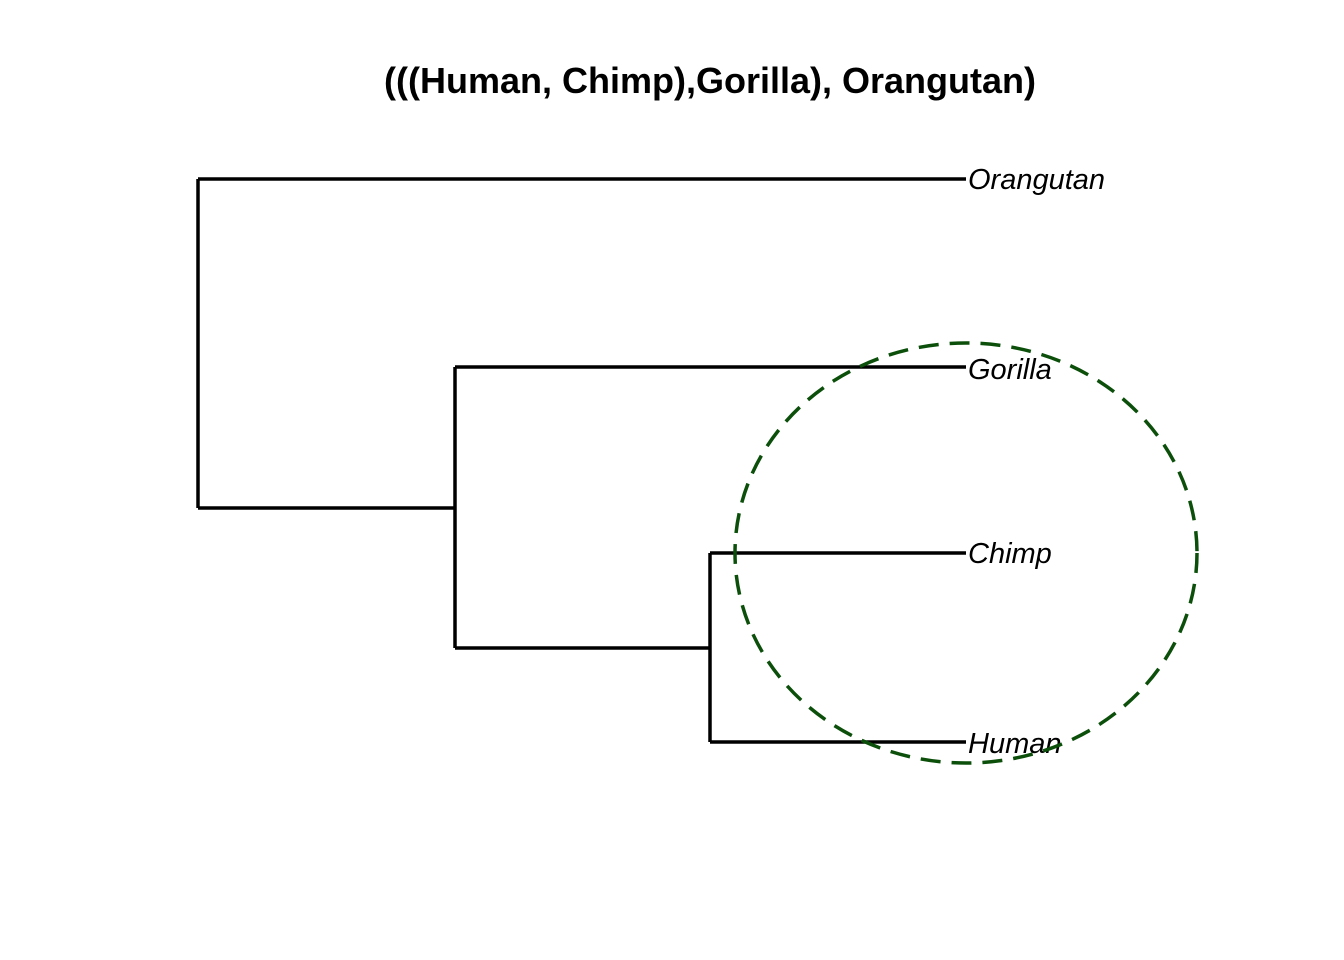 The image size is (1344, 960). I want to click on tip-labels: Orangutan Gorilla Chimp Human, so click(1036, 462).